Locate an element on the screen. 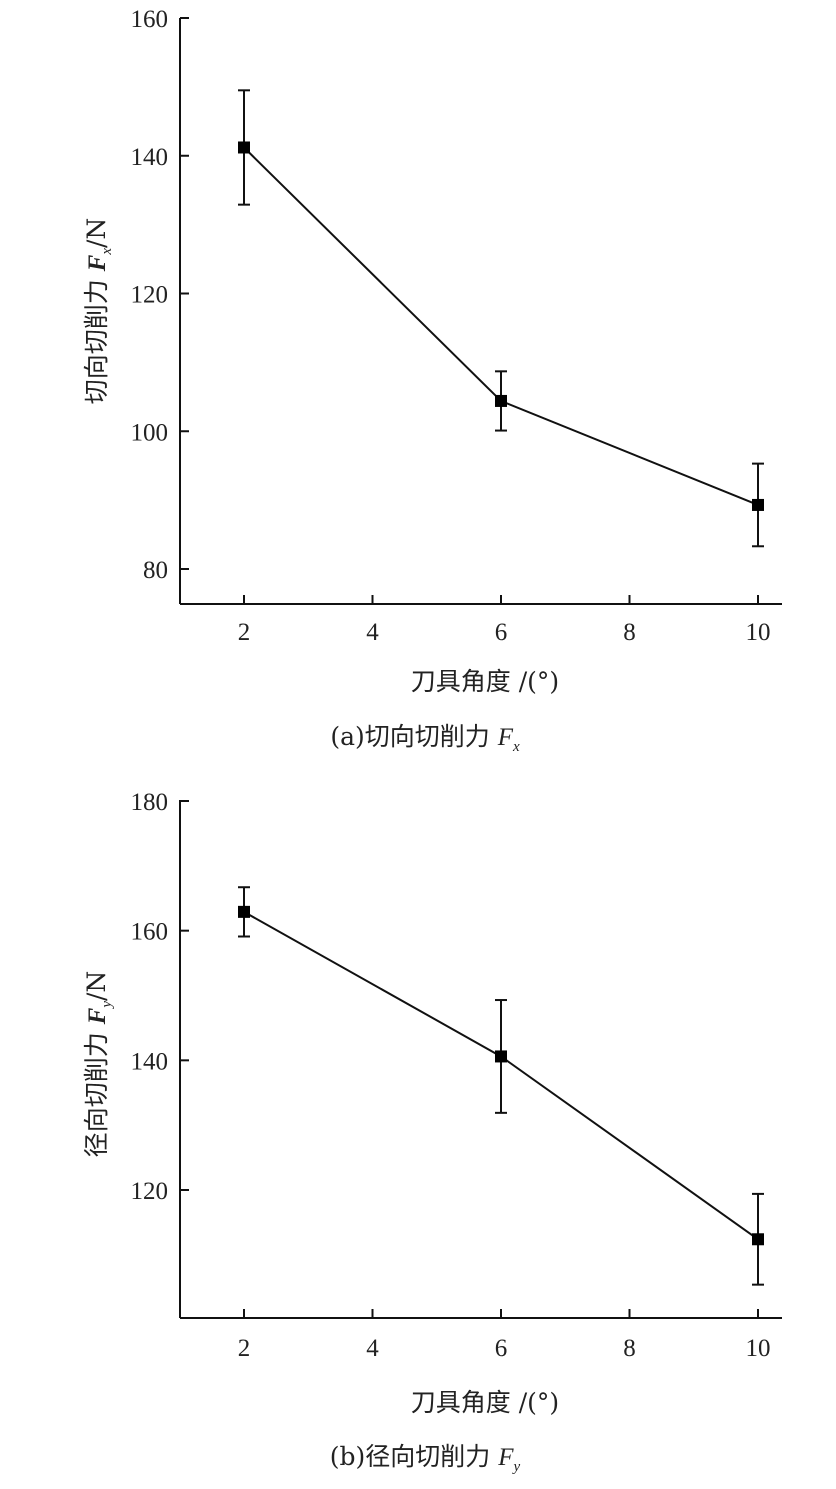 The height and width of the screenshot is (1489, 836). y-axis-title-subscript: y is located at coordinates (107, 1005).